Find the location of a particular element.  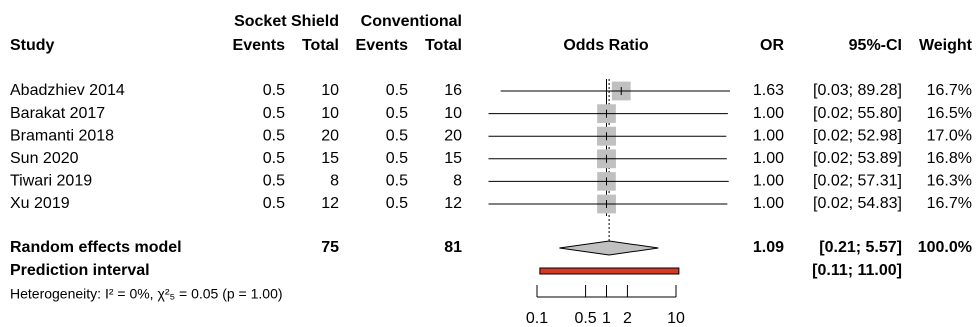

study-name: Tiwari 2019 is located at coordinates (51, 181).